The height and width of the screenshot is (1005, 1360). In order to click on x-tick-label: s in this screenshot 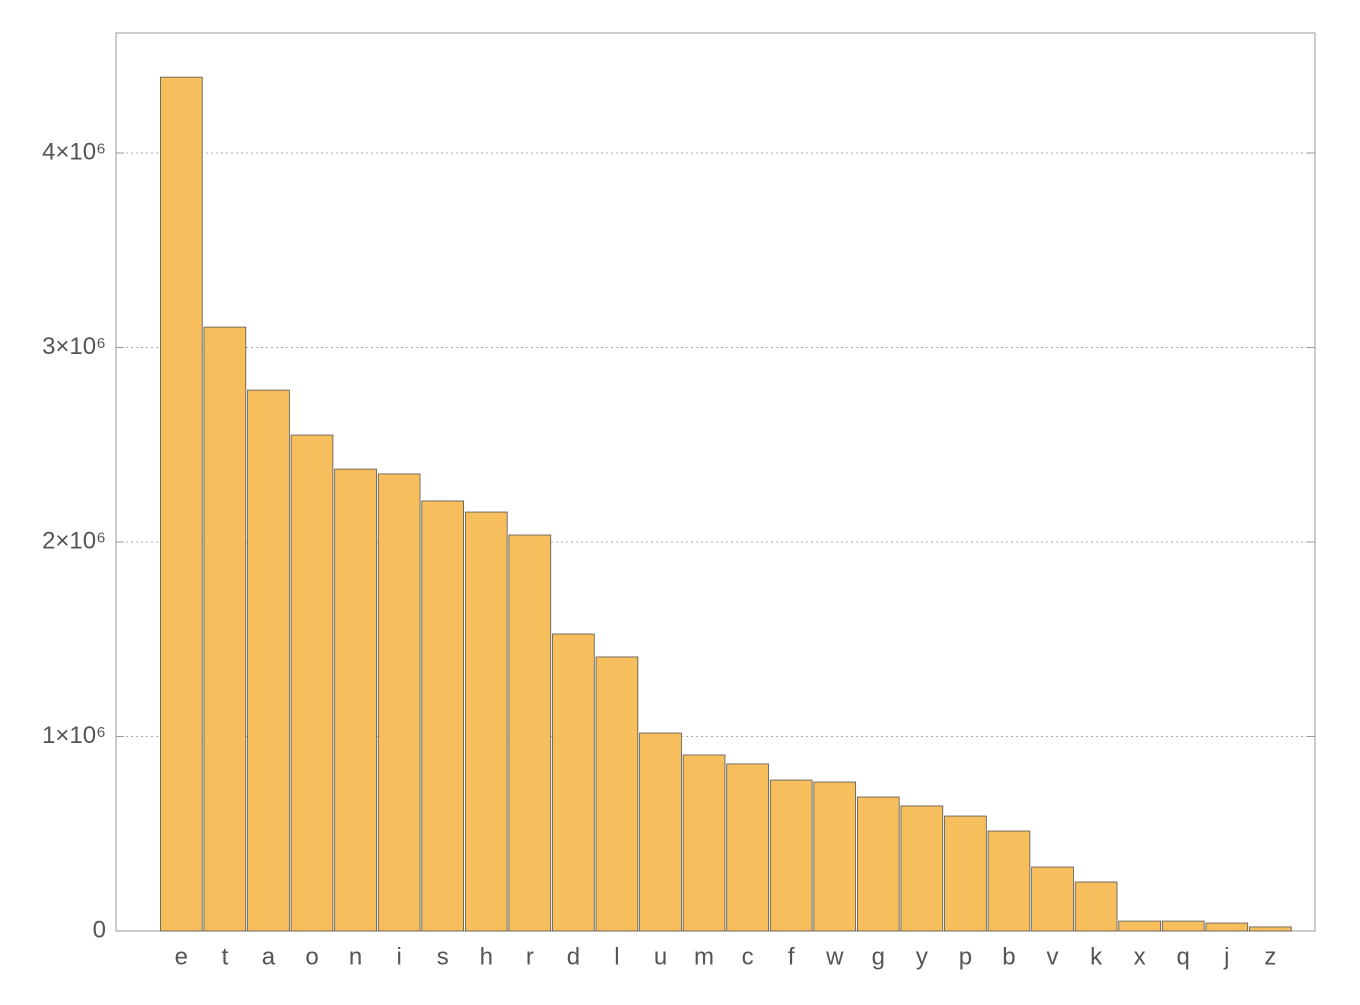, I will do `click(443, 956)`.